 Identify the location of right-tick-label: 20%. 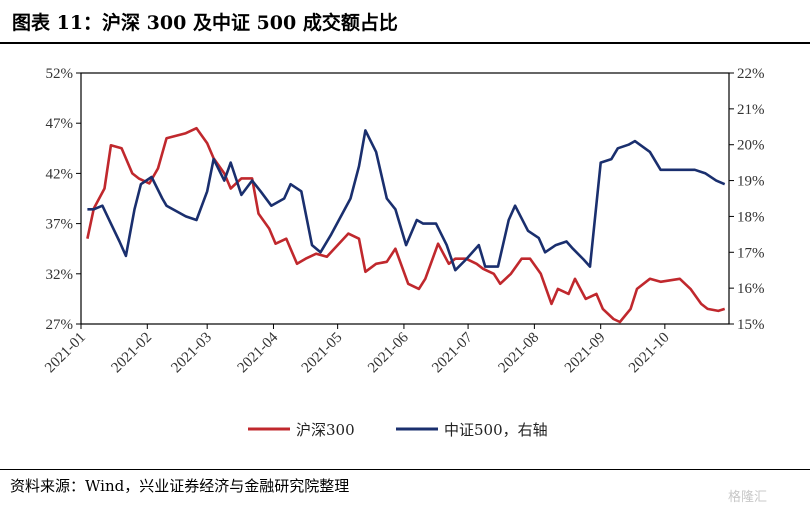
(751, 146).